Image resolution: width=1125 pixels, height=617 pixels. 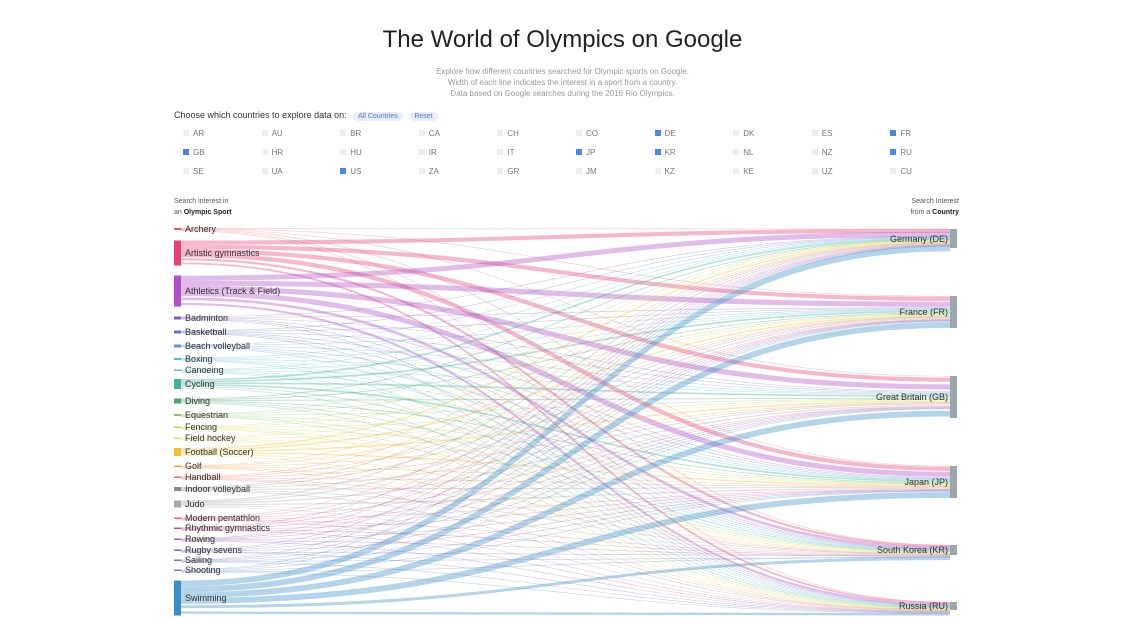 I want to click on sport-label: Beach volleyball, so click(x=217, y=346).